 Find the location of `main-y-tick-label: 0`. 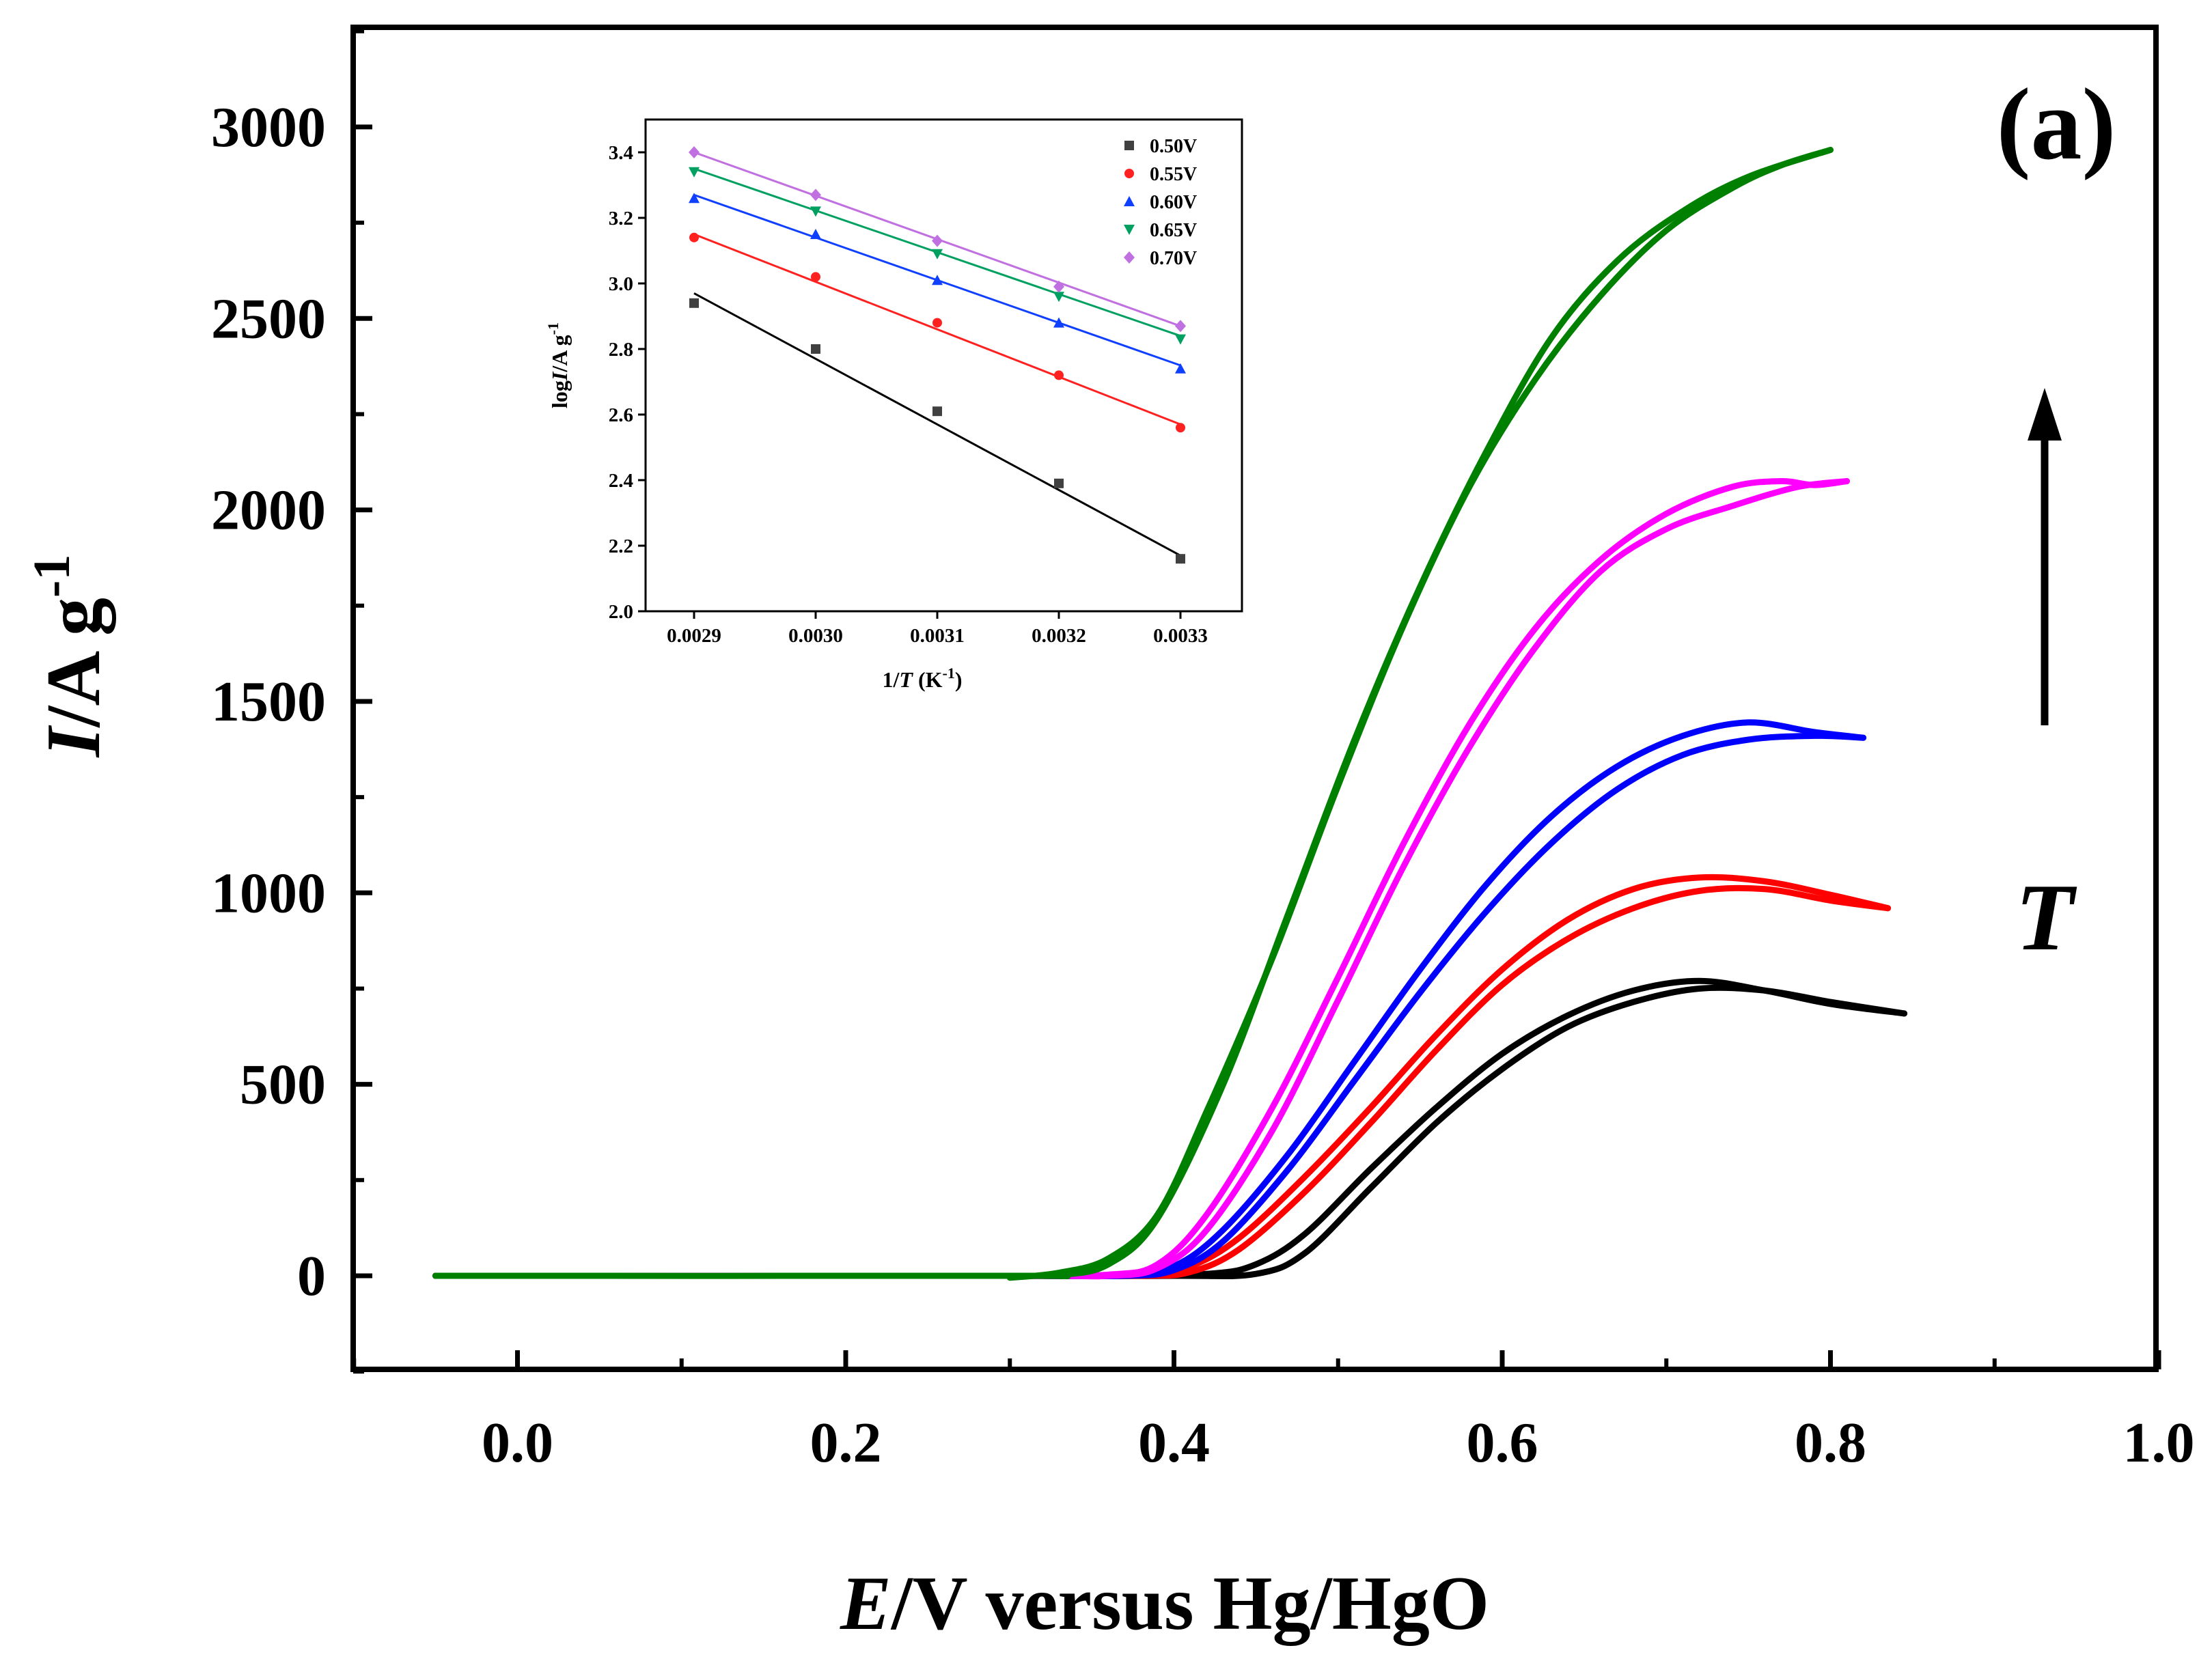

main-y-tick-label: 0 is located at coordinates (312, 1276).